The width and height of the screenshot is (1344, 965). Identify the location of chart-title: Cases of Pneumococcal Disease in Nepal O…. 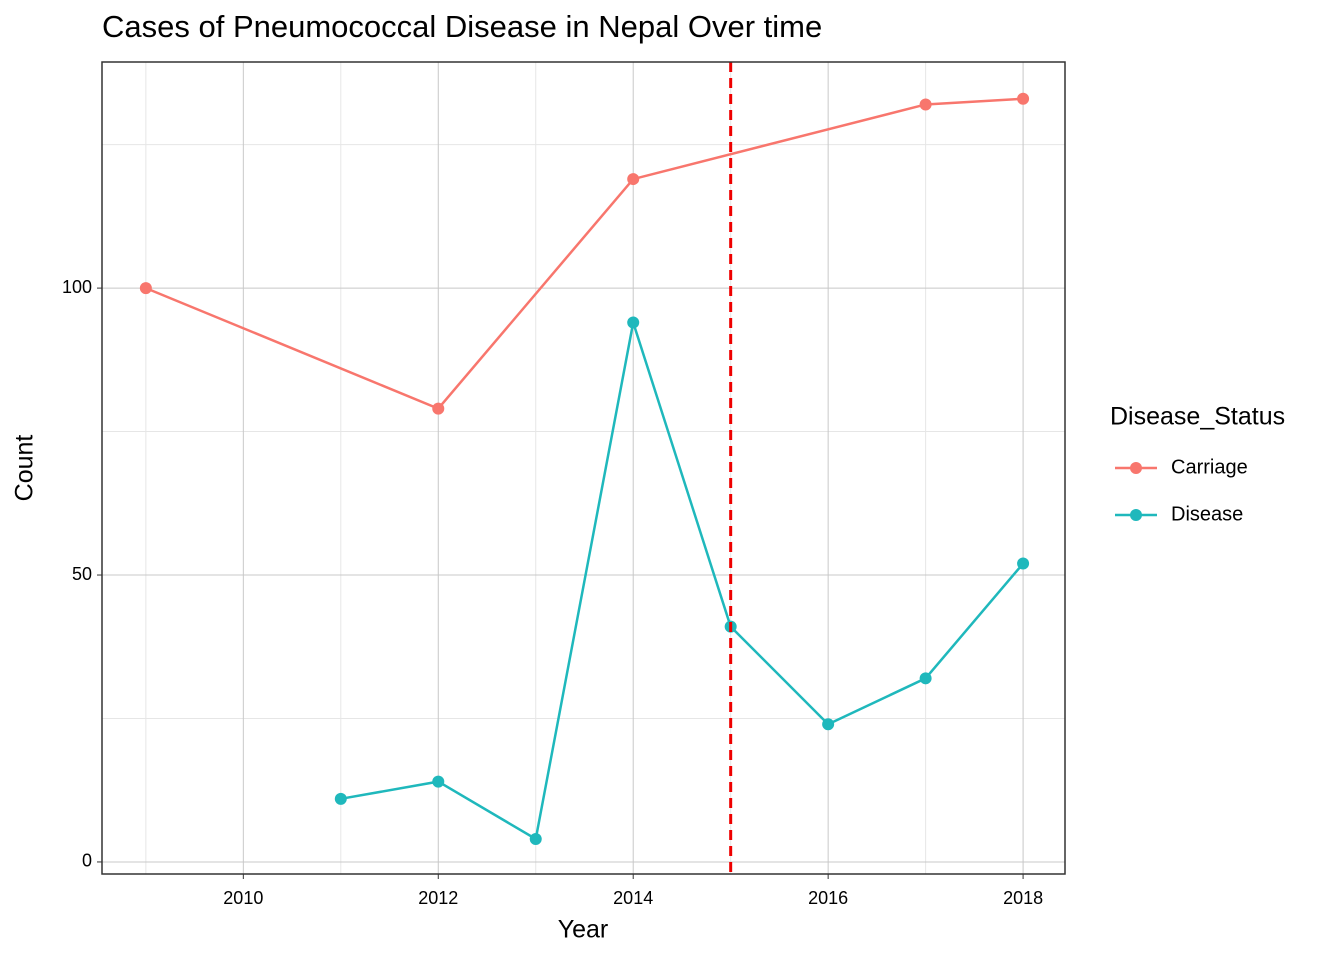
(462, 26).